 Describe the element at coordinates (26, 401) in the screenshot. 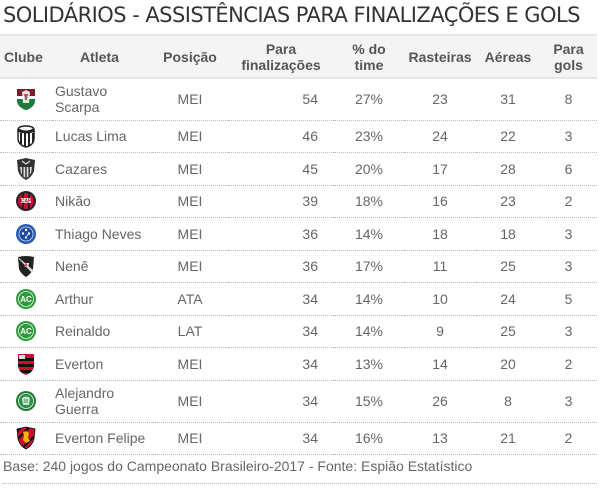

I see `palmeiras-badge-icon` at that location.